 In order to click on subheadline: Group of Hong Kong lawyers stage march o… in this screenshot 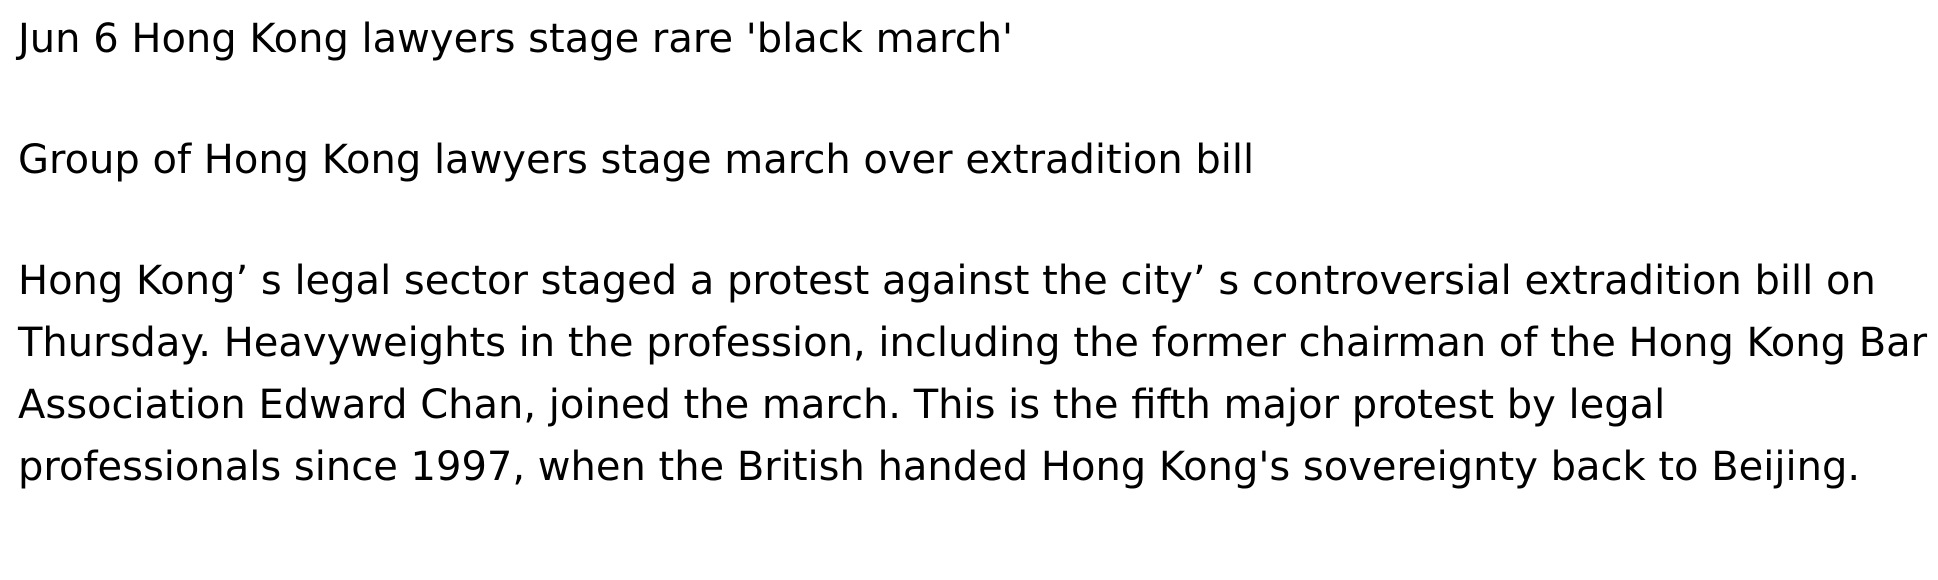, I will do `click(636, 160)`.